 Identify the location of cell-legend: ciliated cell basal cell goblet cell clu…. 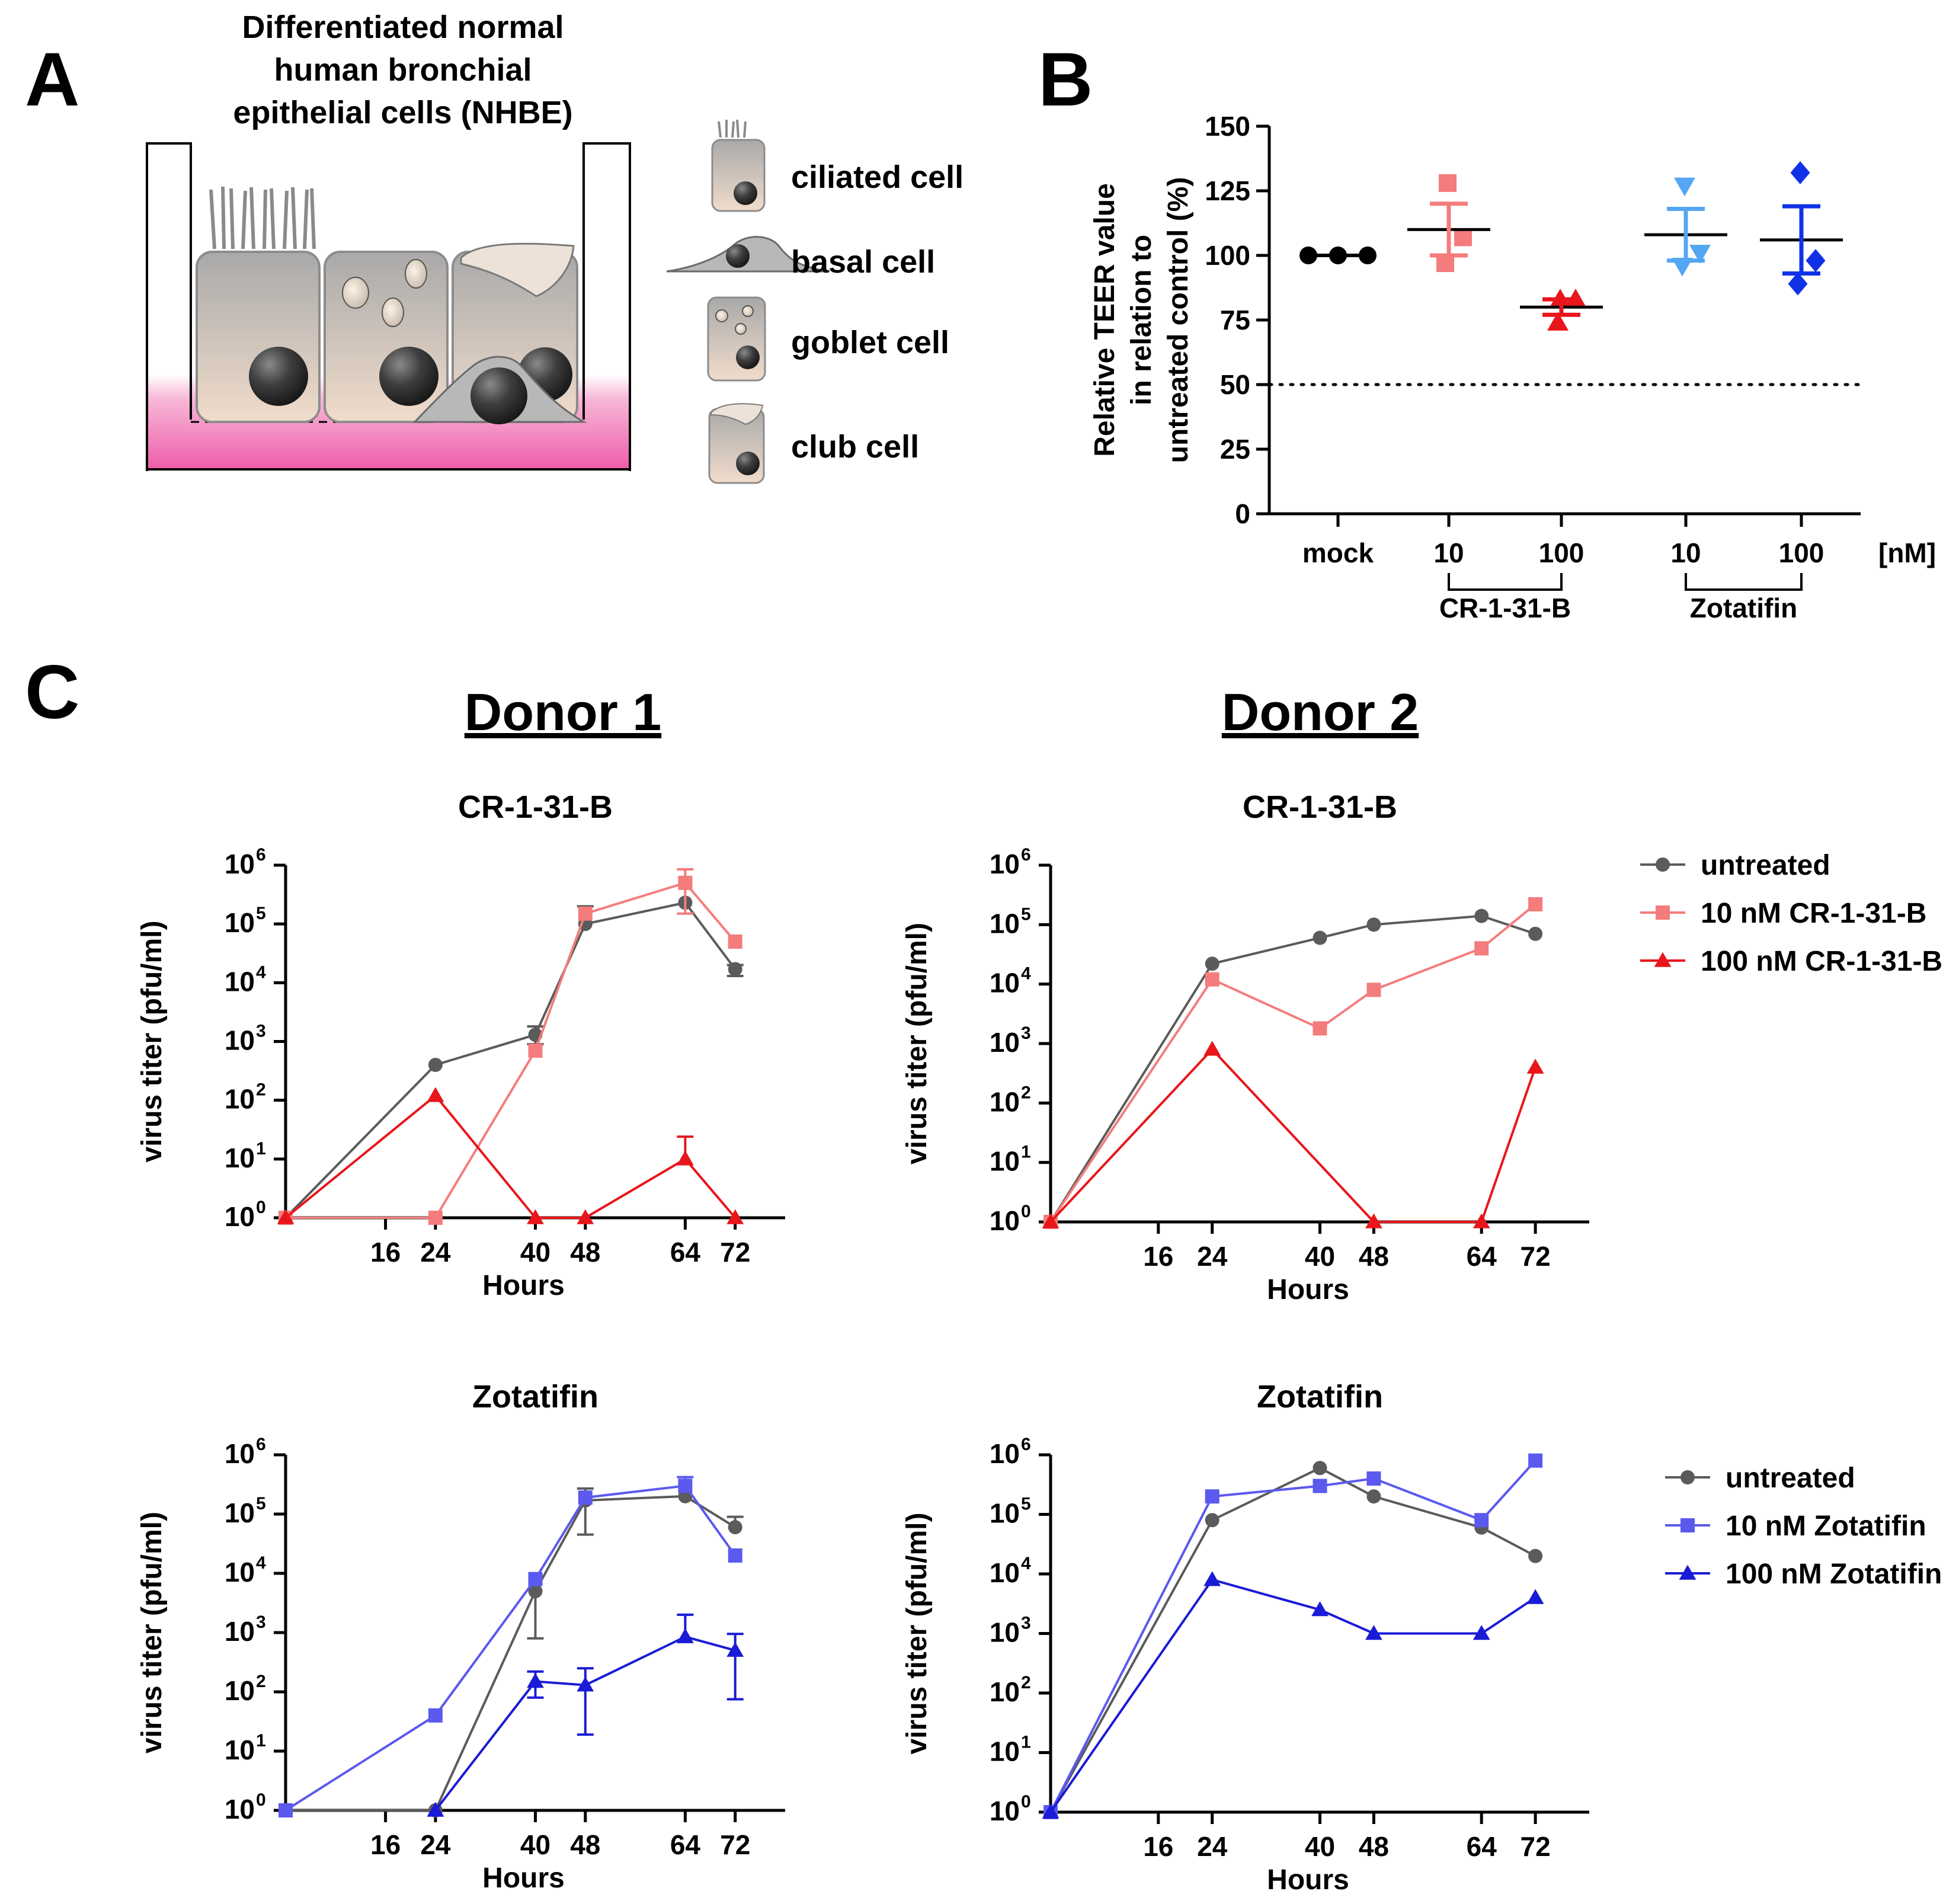
(815, 301).